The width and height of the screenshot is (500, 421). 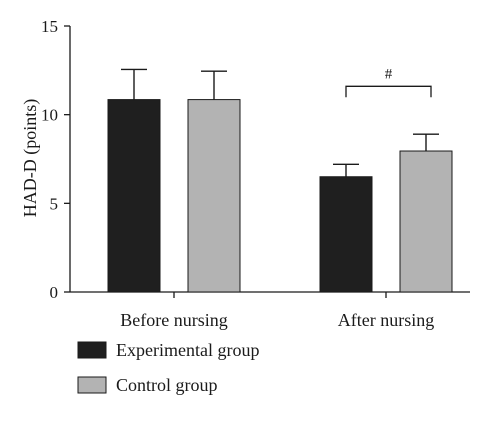 What do you see at coordinates (49, 115) in the screenshot?
I see `y-tick-label: 10` at bounding box center [49, 115].